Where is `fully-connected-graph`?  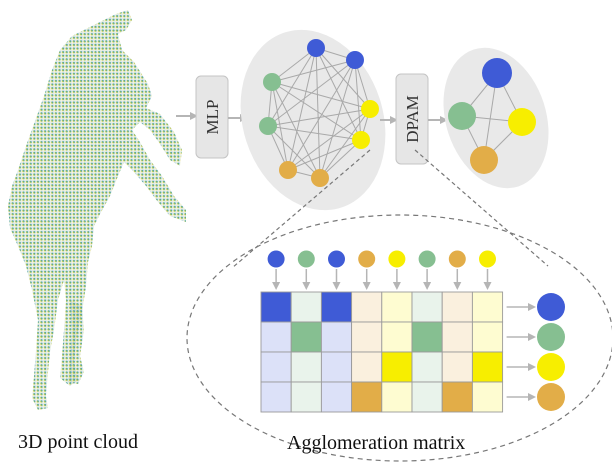
fully-connected-graph is located at coordinates (313, 120).